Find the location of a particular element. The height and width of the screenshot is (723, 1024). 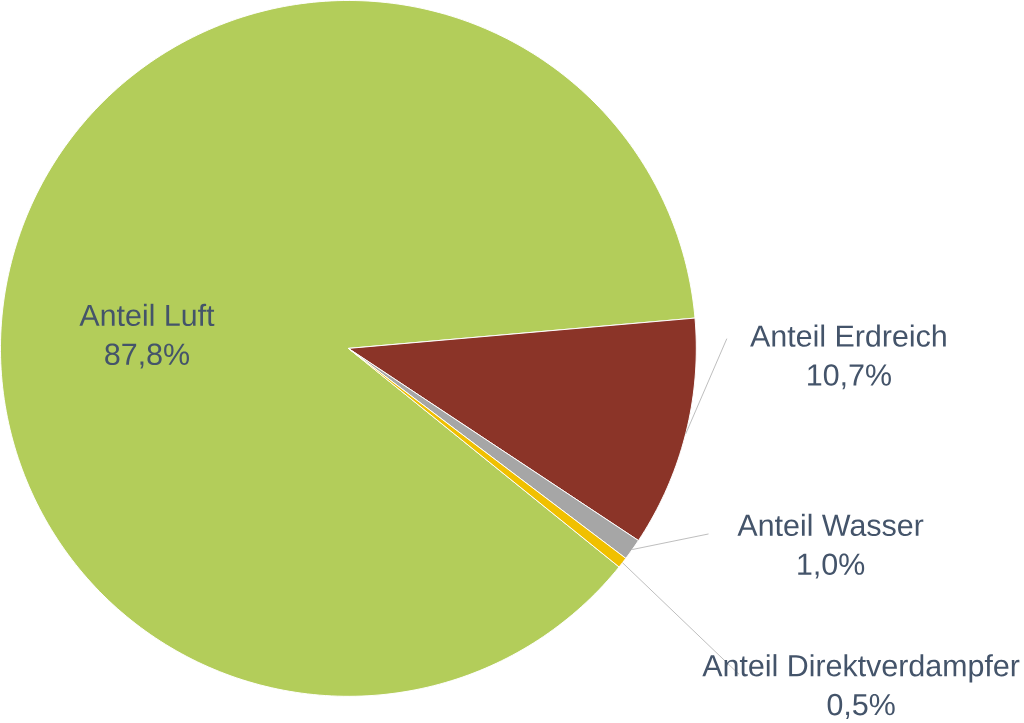

slice-label: Anteil Erdreich is located at coordinates (848, 335).